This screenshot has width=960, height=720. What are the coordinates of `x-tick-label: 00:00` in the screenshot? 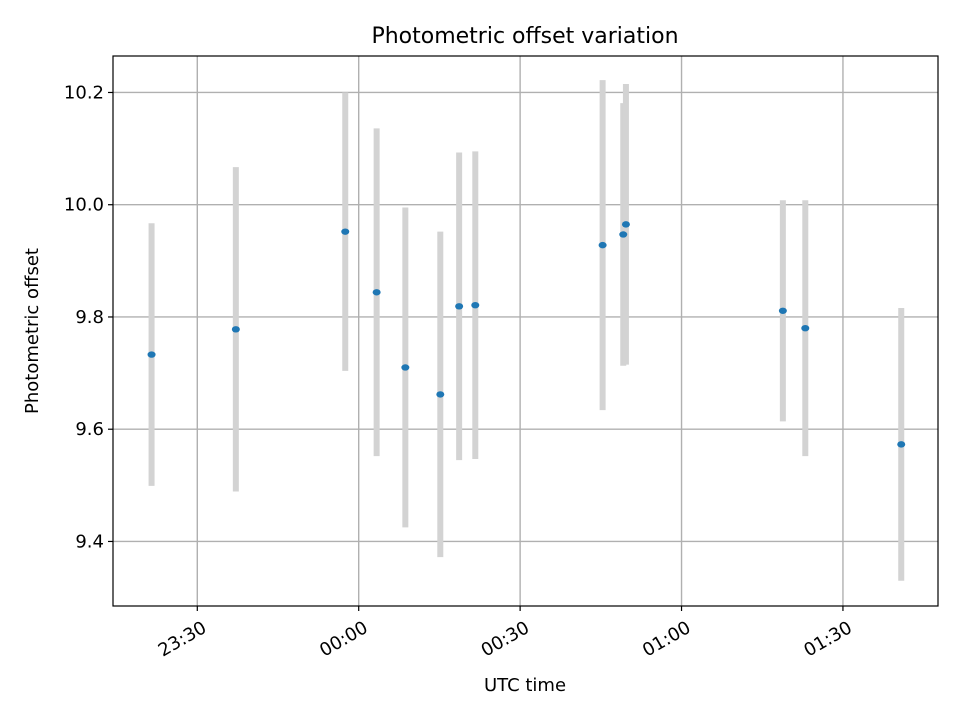 It's located at (343, 639).